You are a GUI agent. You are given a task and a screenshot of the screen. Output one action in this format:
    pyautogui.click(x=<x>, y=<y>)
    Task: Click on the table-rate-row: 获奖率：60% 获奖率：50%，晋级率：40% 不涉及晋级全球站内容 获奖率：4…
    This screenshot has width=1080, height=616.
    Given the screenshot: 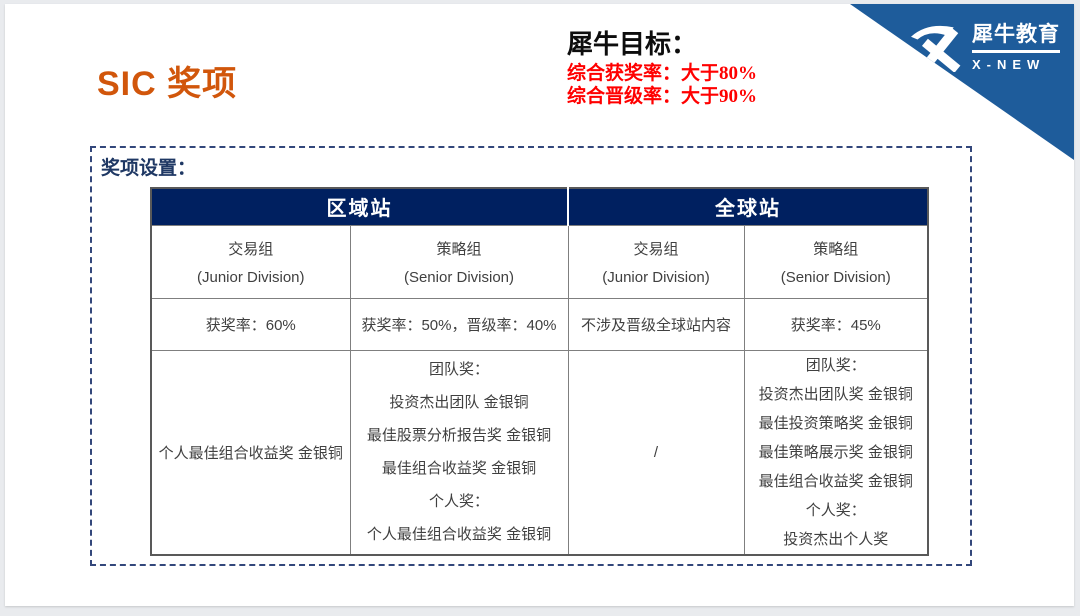 What is the action you would take?
    pyautogui.click(x=539, y=324)
    